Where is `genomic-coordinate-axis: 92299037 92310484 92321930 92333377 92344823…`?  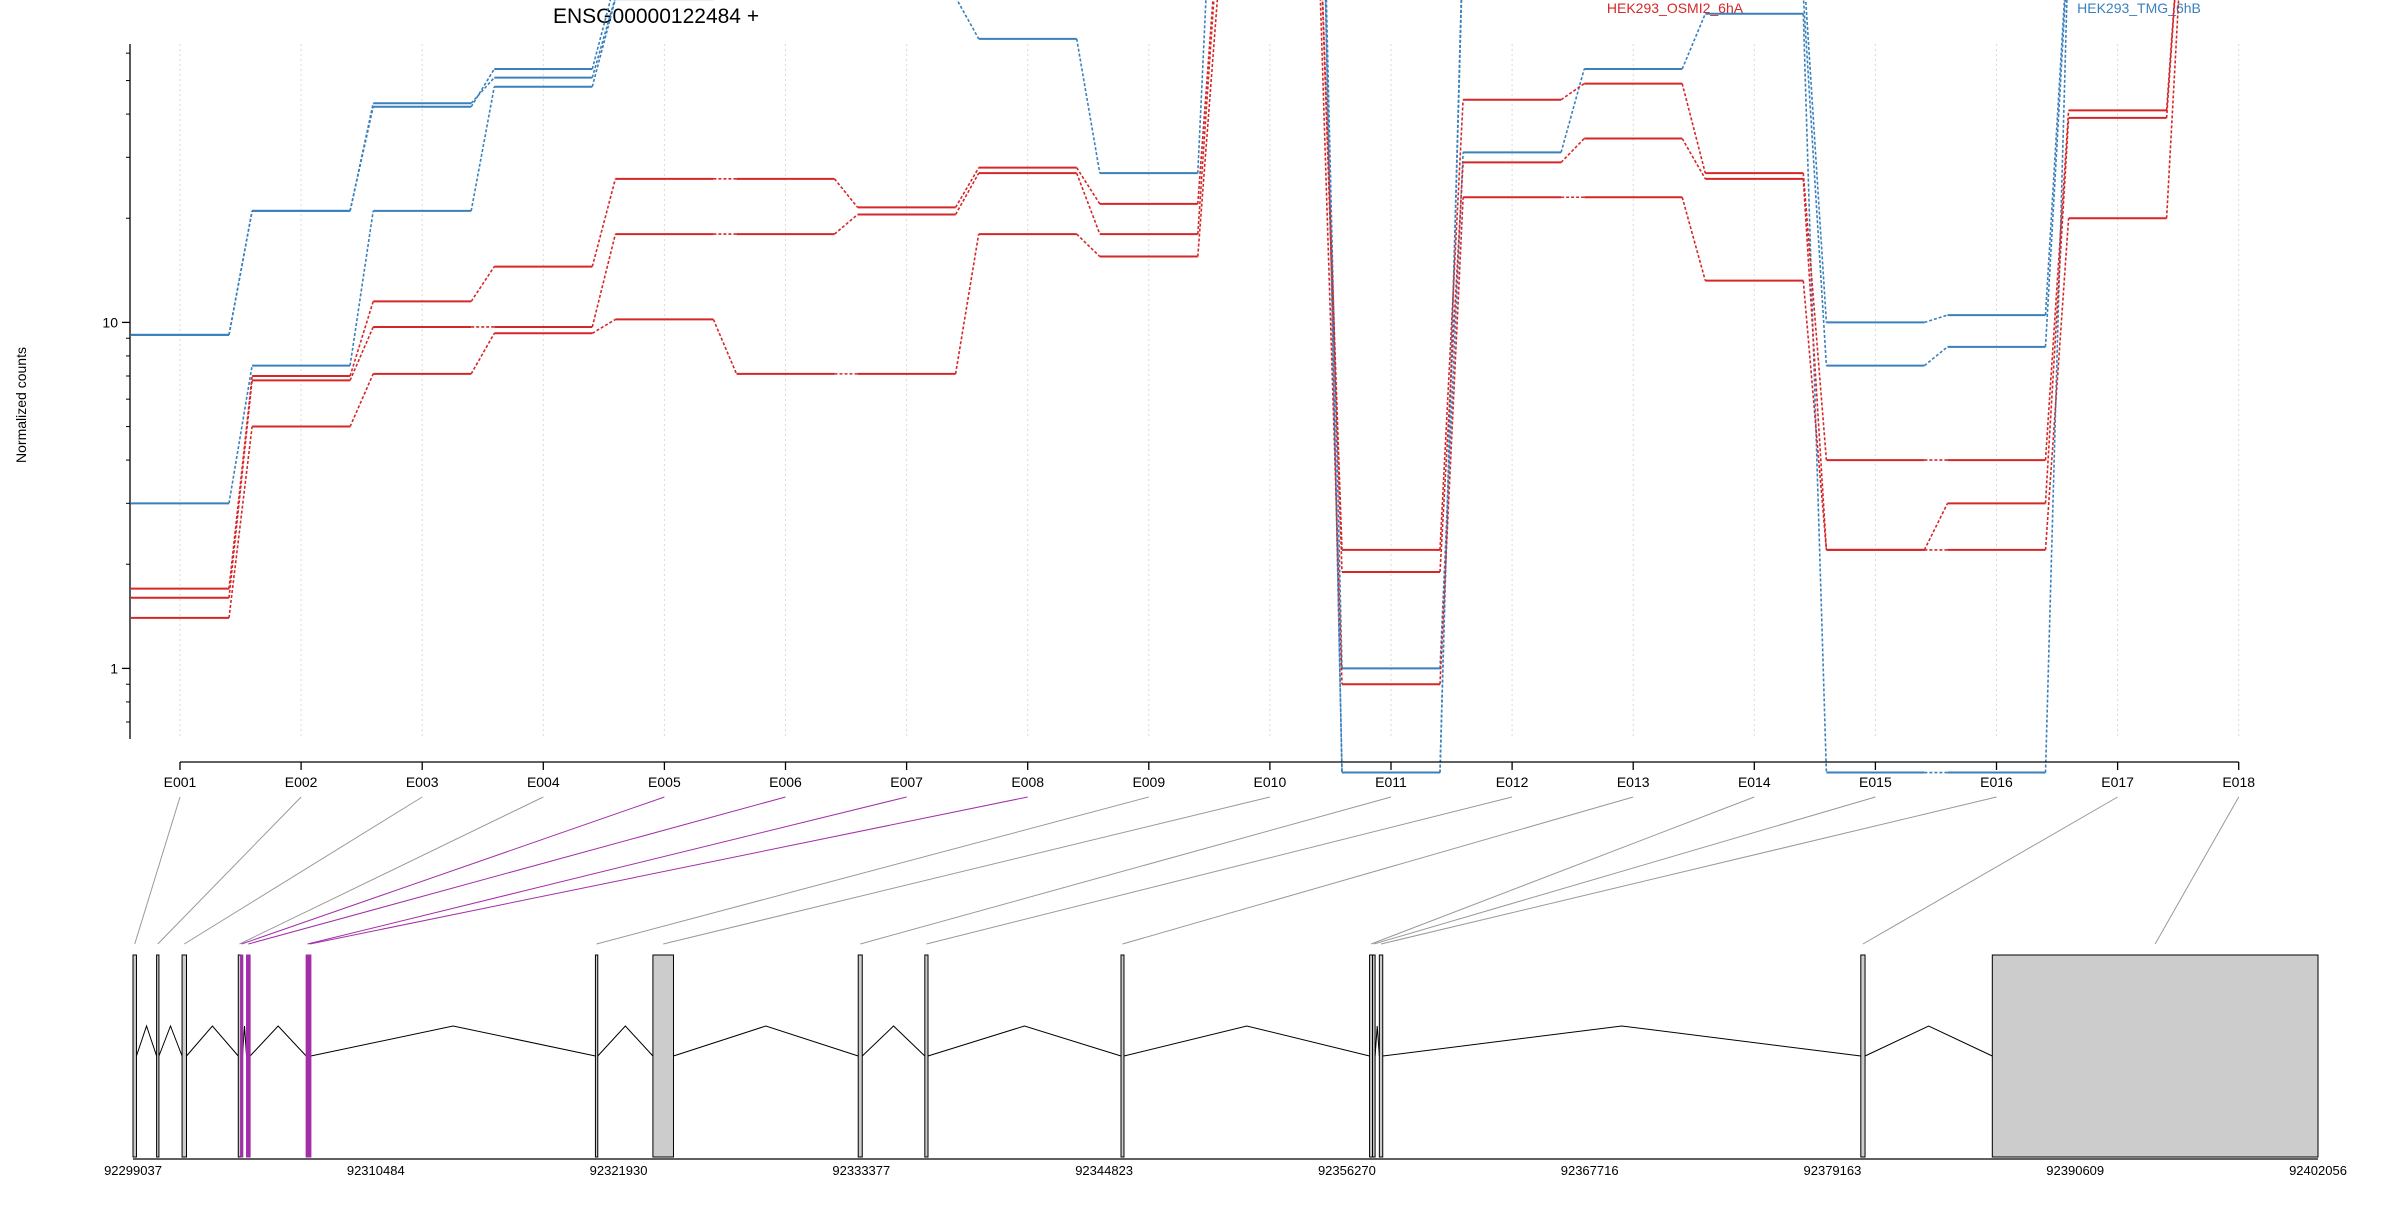
genomic-coordinate-axis: 92299037 92310484 92321930 92333377 92344823… is located at coordinates (1225, 1168).